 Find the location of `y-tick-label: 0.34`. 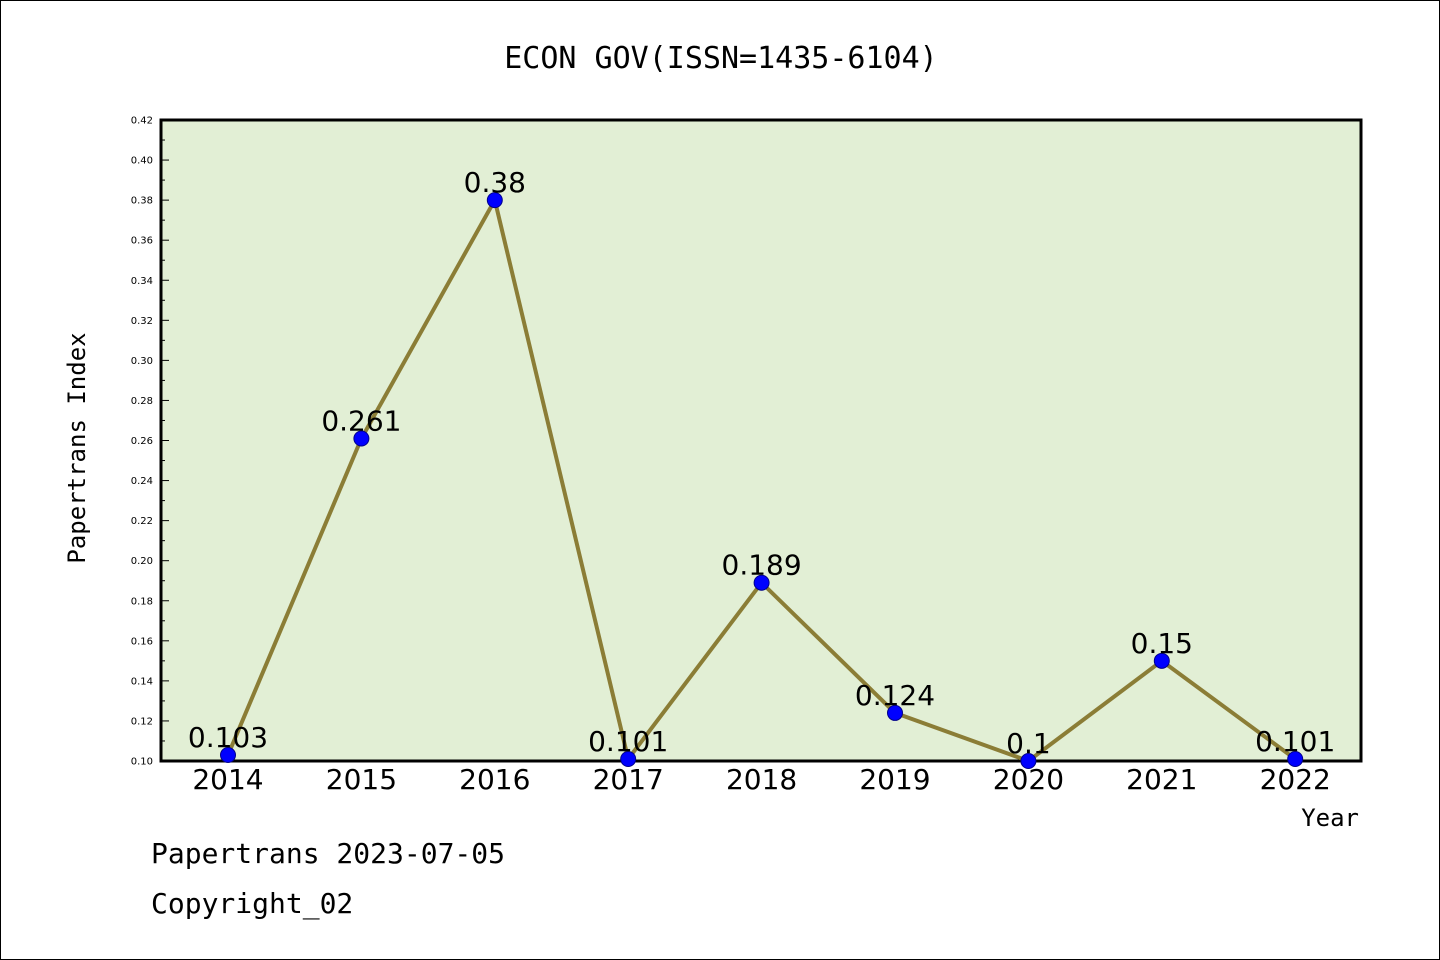

y-tick-label: 0.34 is located at coordinates (142, 281).